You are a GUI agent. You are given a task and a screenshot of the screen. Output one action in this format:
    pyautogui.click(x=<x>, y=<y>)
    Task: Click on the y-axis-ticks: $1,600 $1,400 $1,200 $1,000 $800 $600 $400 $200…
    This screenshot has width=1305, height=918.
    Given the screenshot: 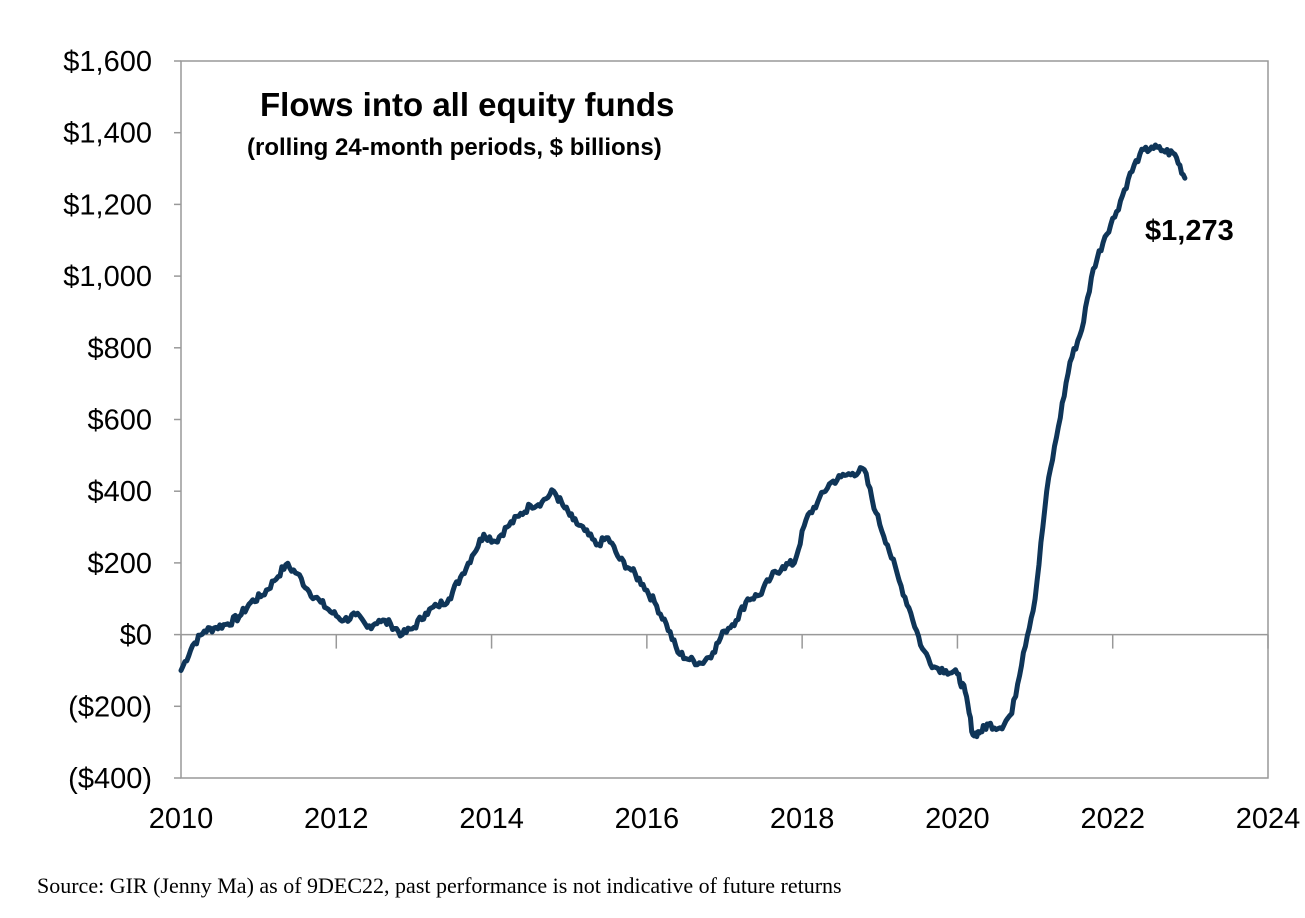 What is the action you would take?
    pyautogui.click(x=122, y=420)
    